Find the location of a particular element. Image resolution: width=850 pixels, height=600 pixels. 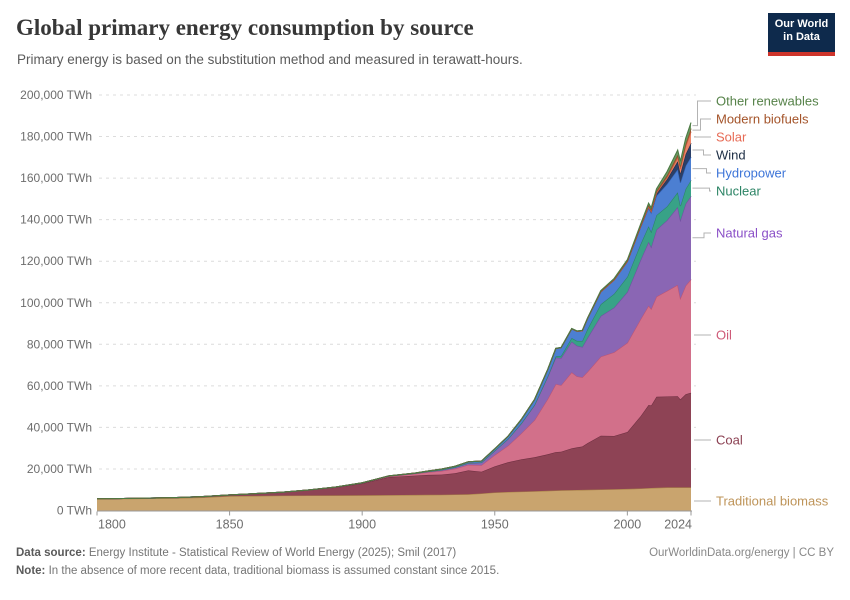

series-area-coal is located at coordinates (394, 445).